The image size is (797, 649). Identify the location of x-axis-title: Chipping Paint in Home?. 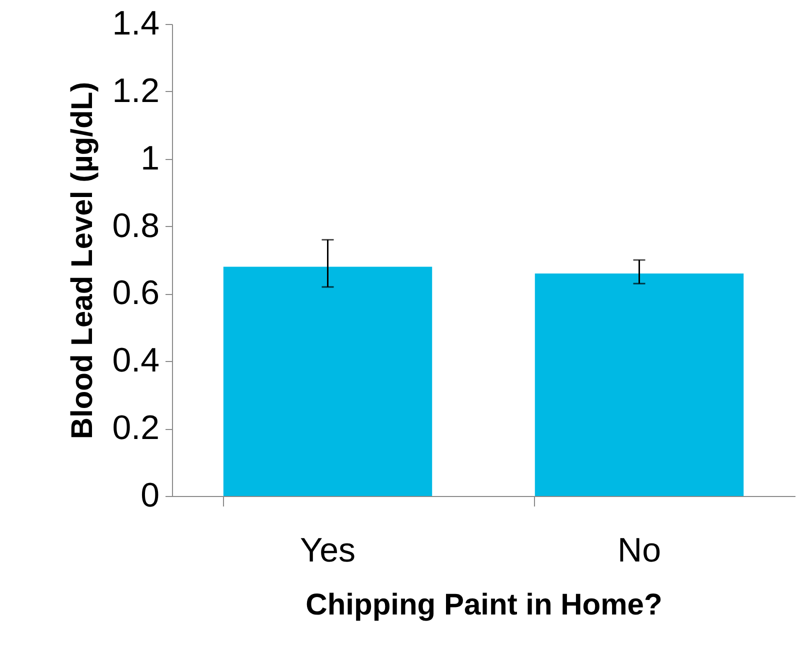
(484, 605).